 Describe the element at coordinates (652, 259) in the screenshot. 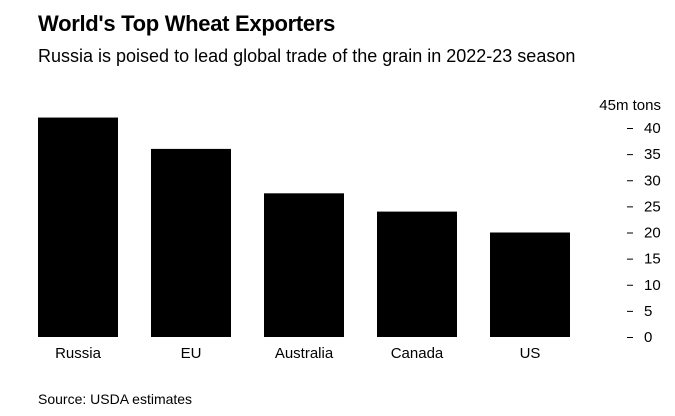

I see `y-tick-label: 15` at that location.